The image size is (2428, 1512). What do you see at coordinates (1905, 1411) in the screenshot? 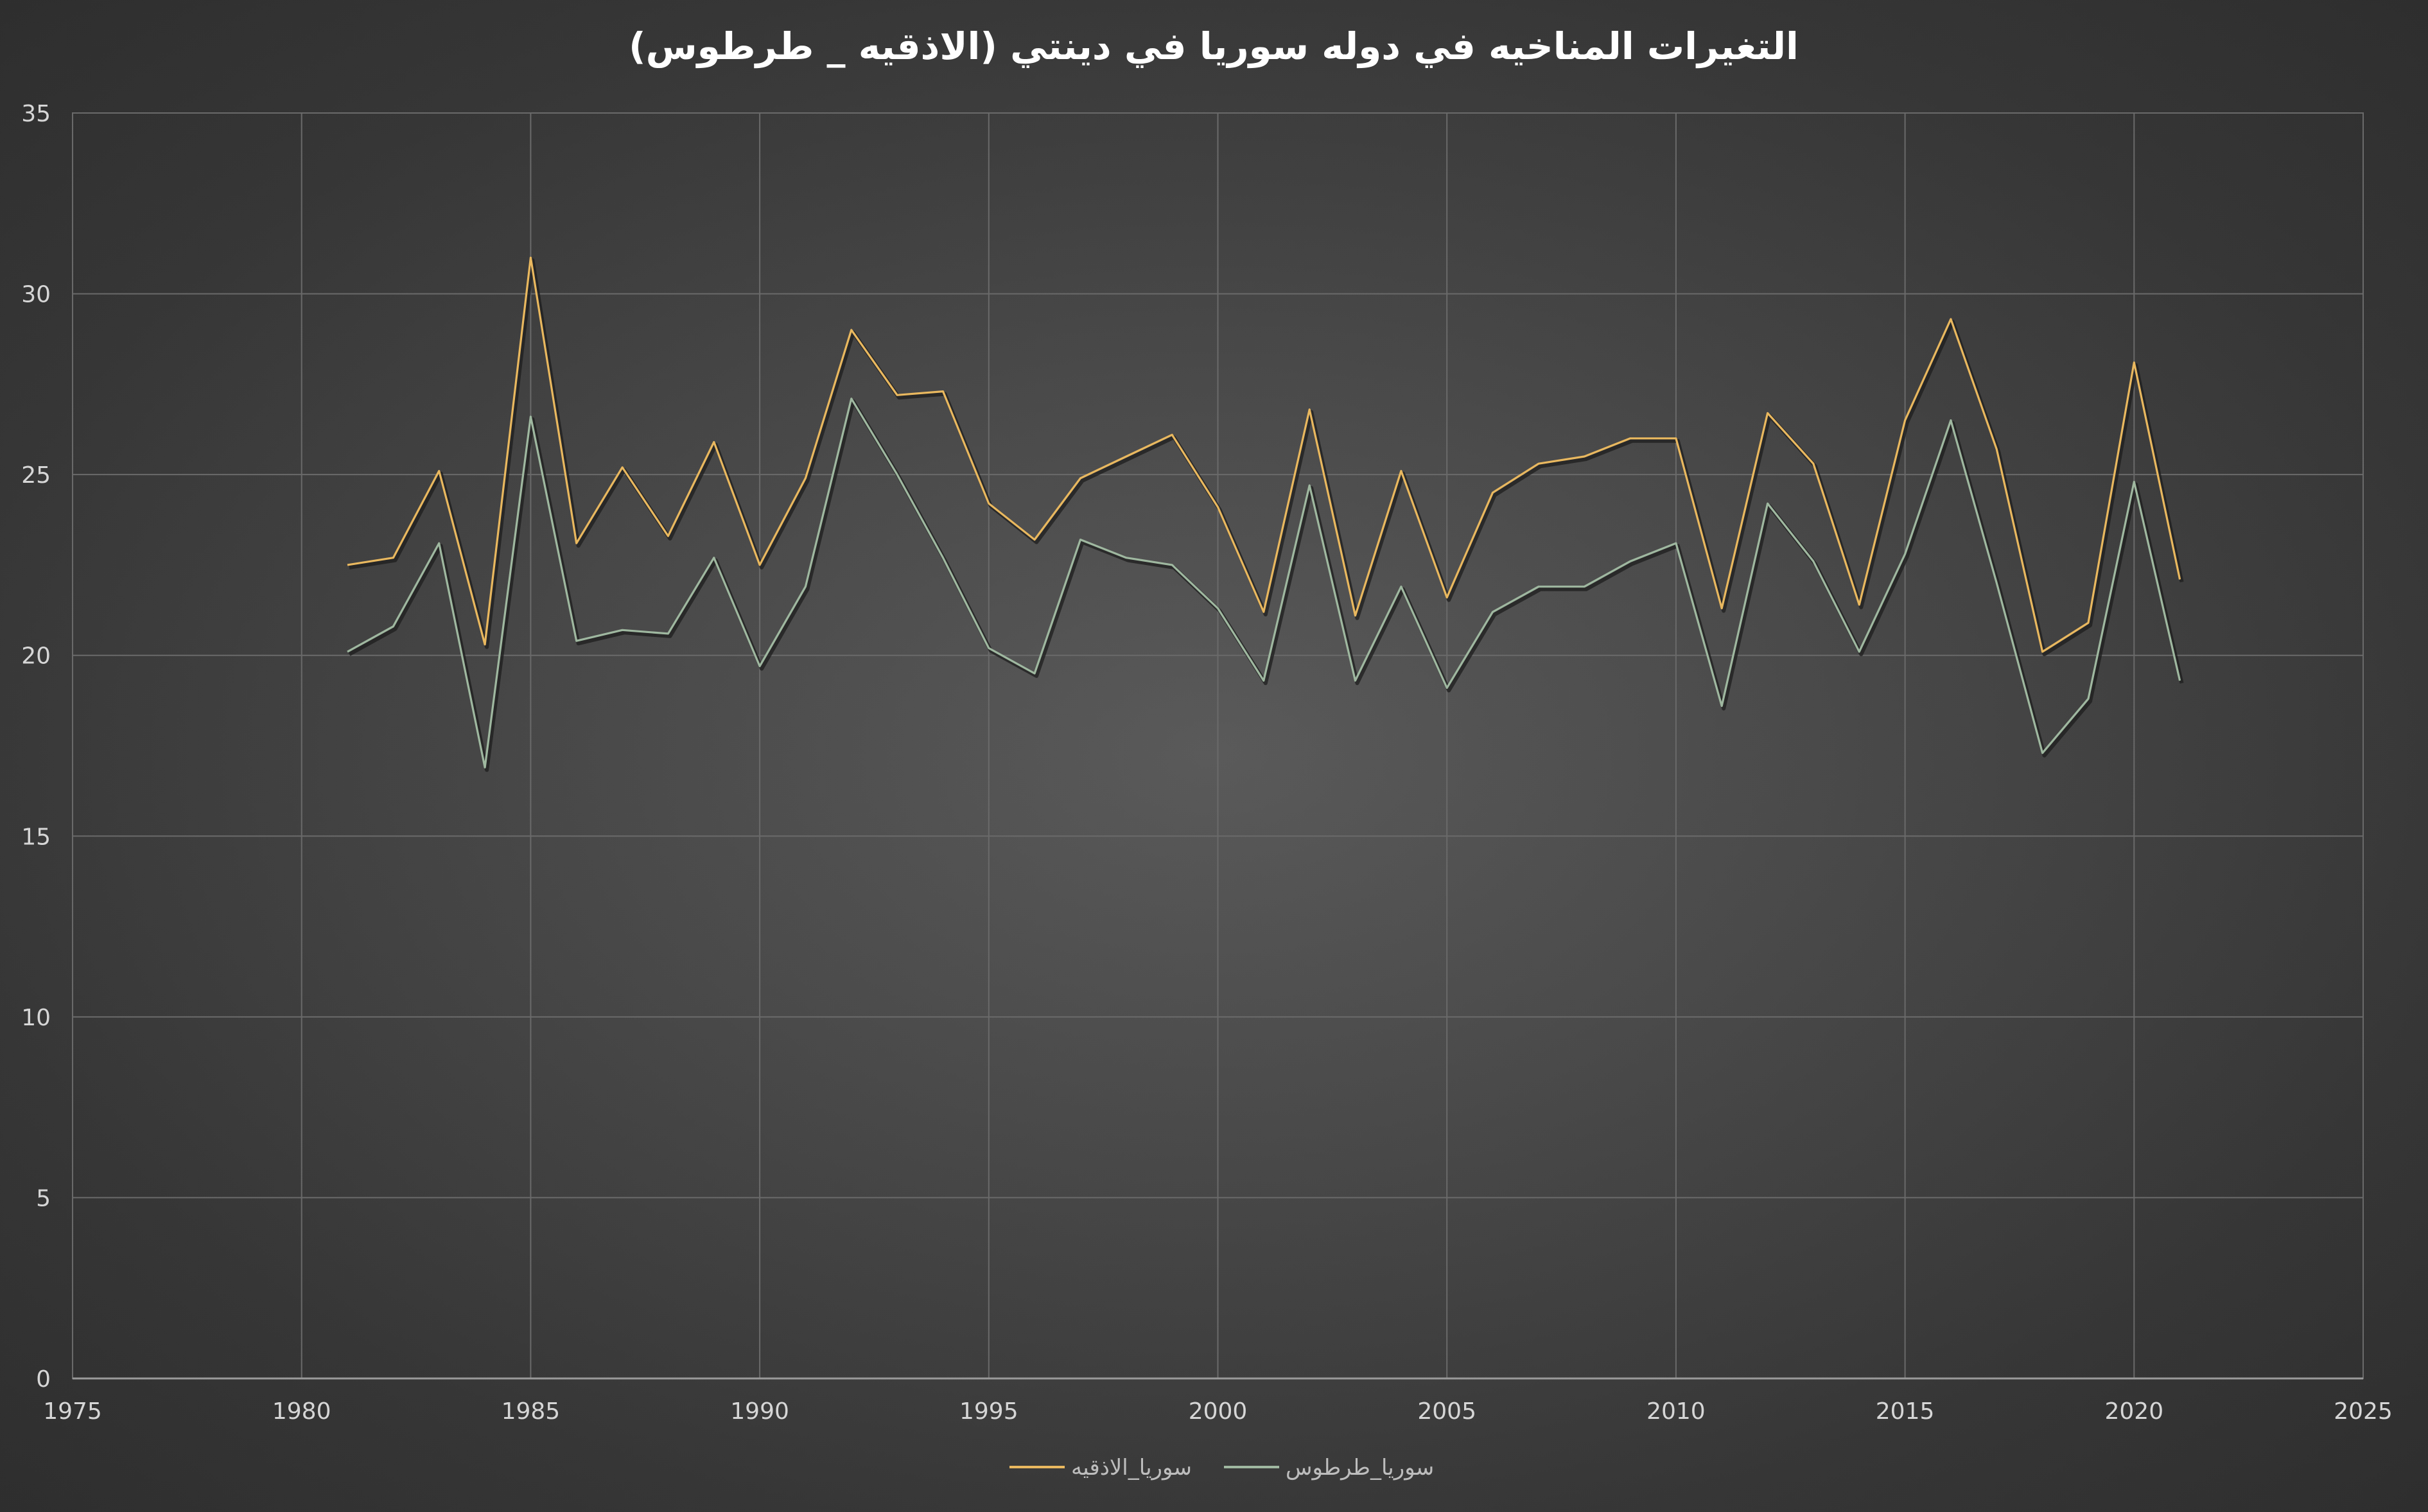
I see `x-tick-label: 2015` at bounding box center [1905, 1411].